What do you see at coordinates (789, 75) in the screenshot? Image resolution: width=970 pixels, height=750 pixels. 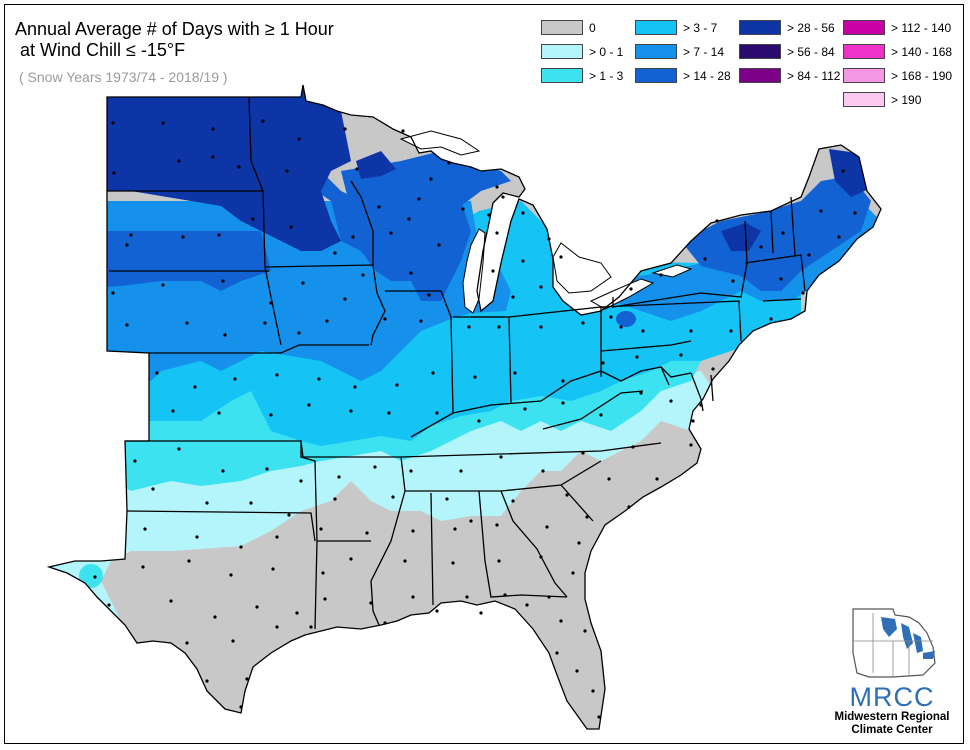 I see `legend-item: > 84 - 112` at bounding box center [789, 75].